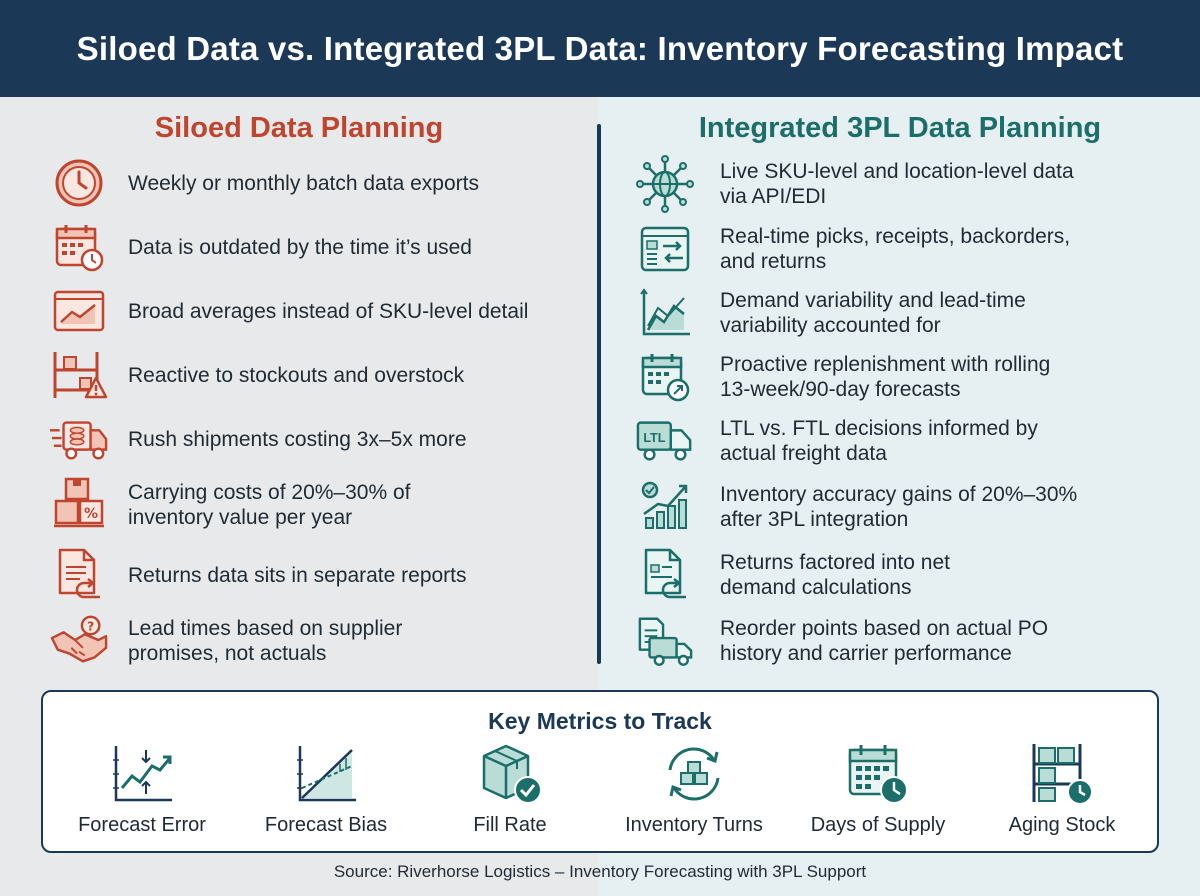 This screenshot has height=896, width=1200. What do you see at coordinates (240, 517) in the screenshot?
I see `item-line: inventory value per year` at bounding box center [240, 517].